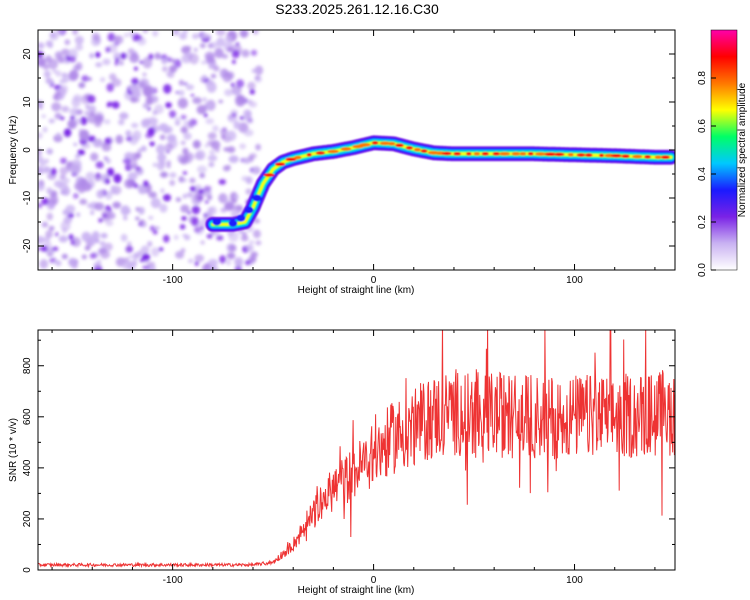  Describe the element at coordinates (217, 222) in the screenshot. I see `ridge-blob` at that location.